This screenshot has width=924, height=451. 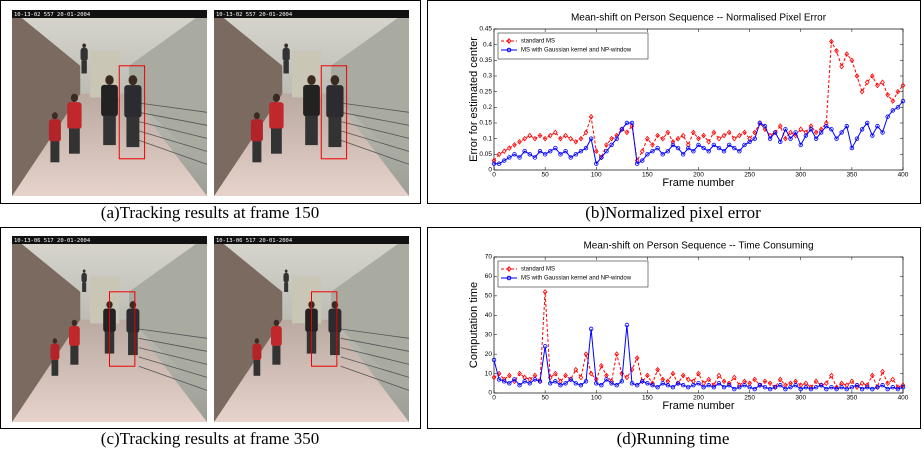 I want to click on x-tick-label: 350, so click(x=851, y=175).